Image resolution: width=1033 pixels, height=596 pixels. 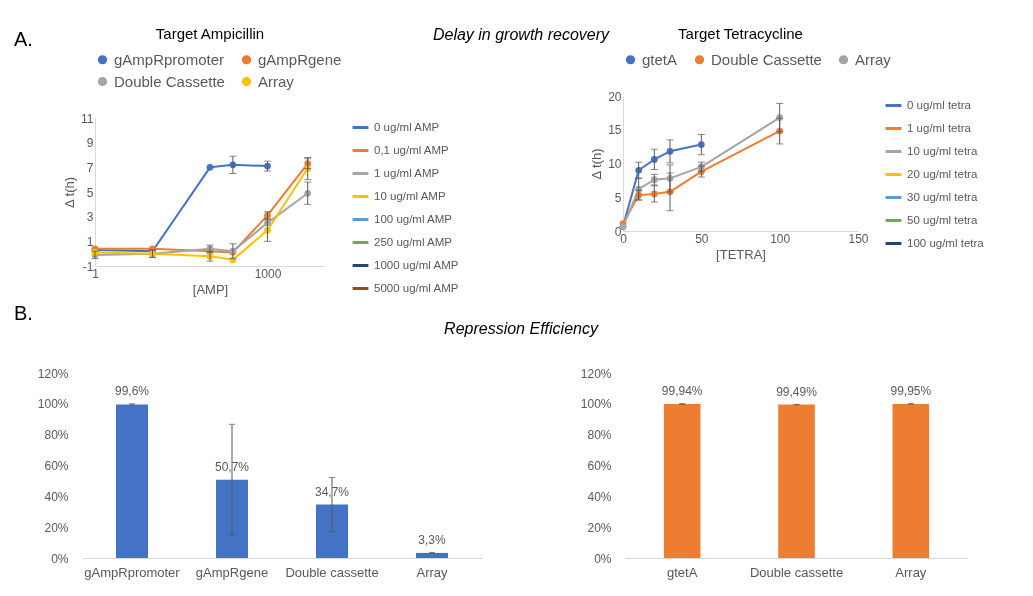 What do you see at coordinates (939, 104) in the screenshot?
I see `legend-label: 0 ug/ml tetra` at bounding box center [939, 104].